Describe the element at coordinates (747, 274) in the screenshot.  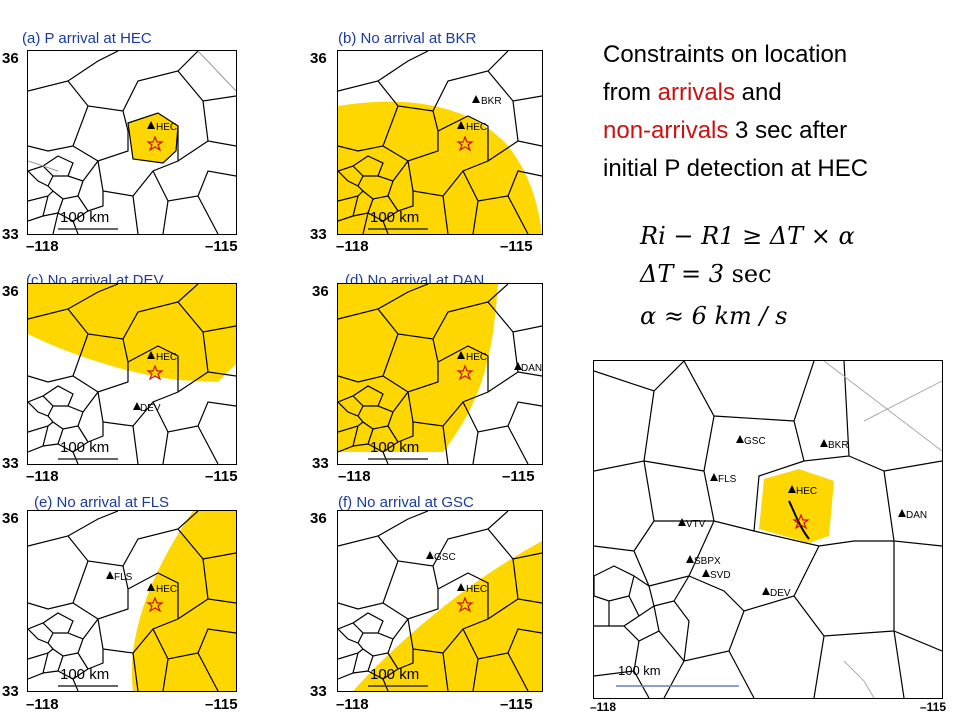
I see `formula-delta-t-unit: sec` at that location.